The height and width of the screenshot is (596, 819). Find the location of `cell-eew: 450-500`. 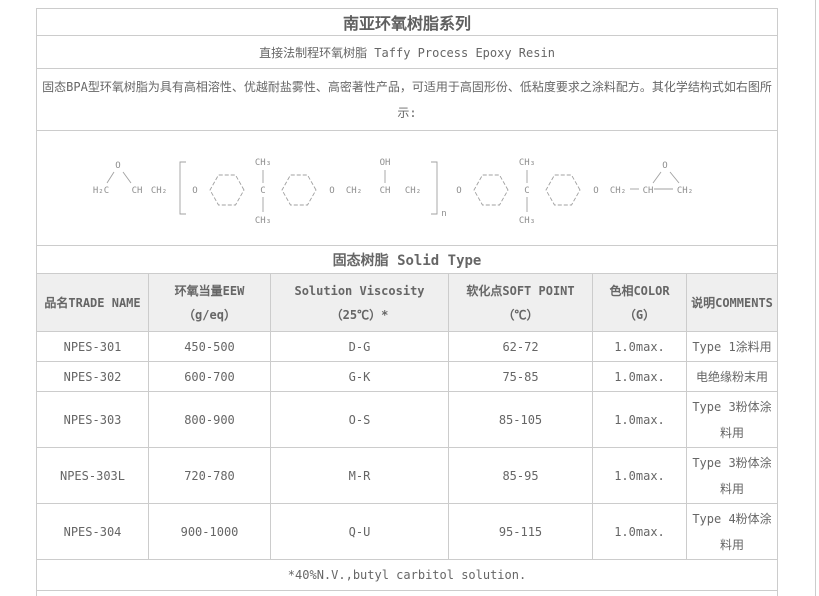

cell-eew: 450-500 is located at coordinates (209, 346).